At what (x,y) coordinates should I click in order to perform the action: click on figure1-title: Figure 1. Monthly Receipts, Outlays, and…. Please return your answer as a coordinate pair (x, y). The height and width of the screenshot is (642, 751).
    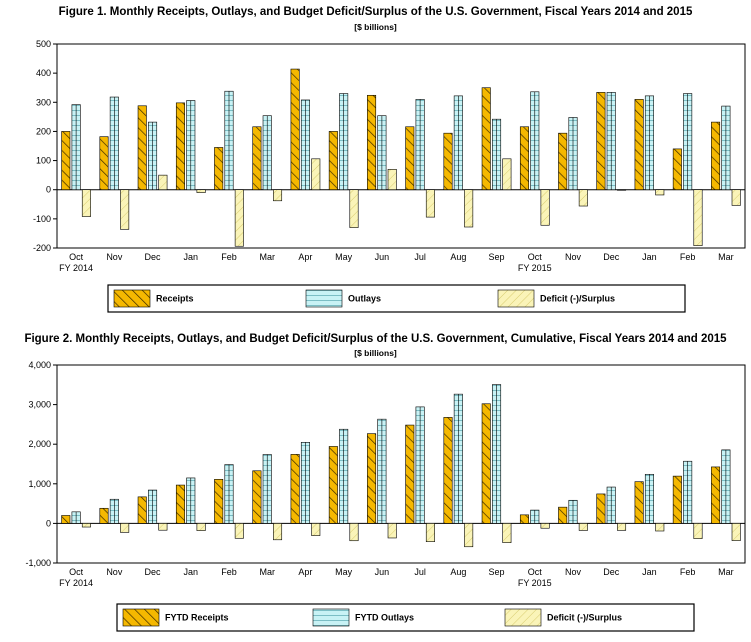
    Looking at the image, I should click on (375, 12).